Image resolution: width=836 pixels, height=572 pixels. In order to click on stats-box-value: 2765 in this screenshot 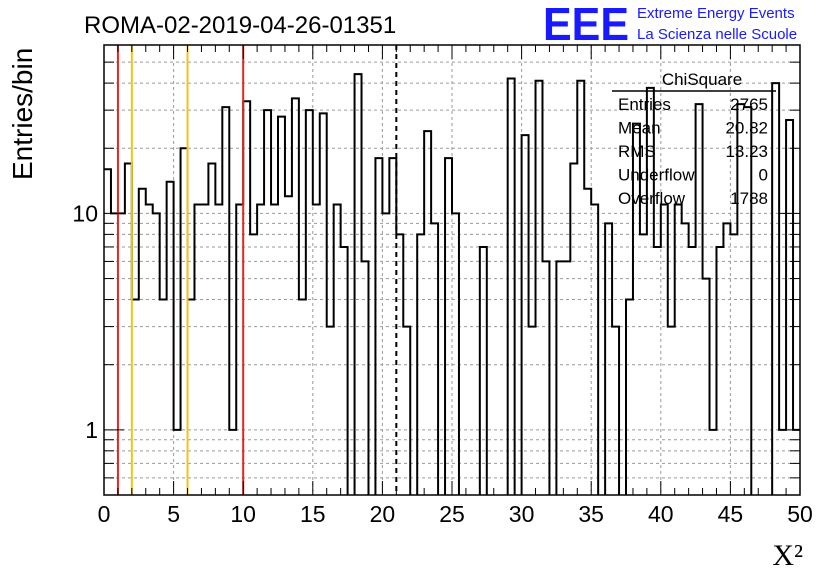, I will do `click(749, 104)`.